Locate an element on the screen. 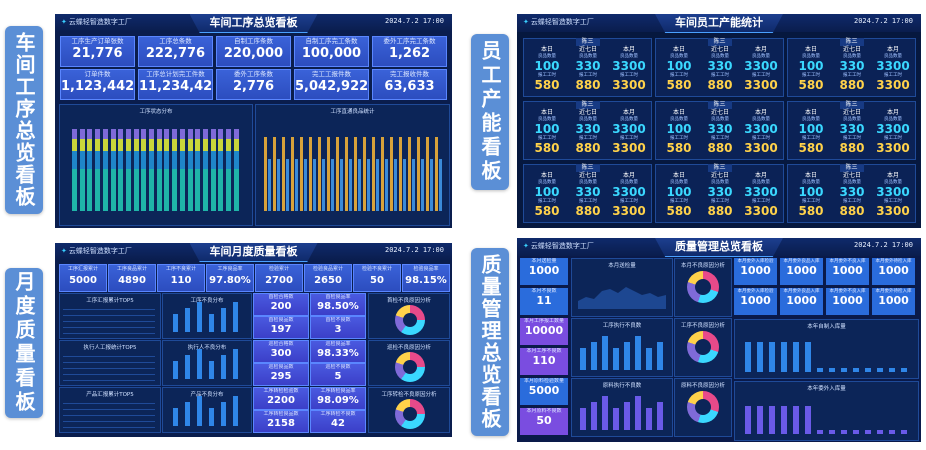  quality-metric: 巡检不良数 5 is located at coordinates (338, 374).